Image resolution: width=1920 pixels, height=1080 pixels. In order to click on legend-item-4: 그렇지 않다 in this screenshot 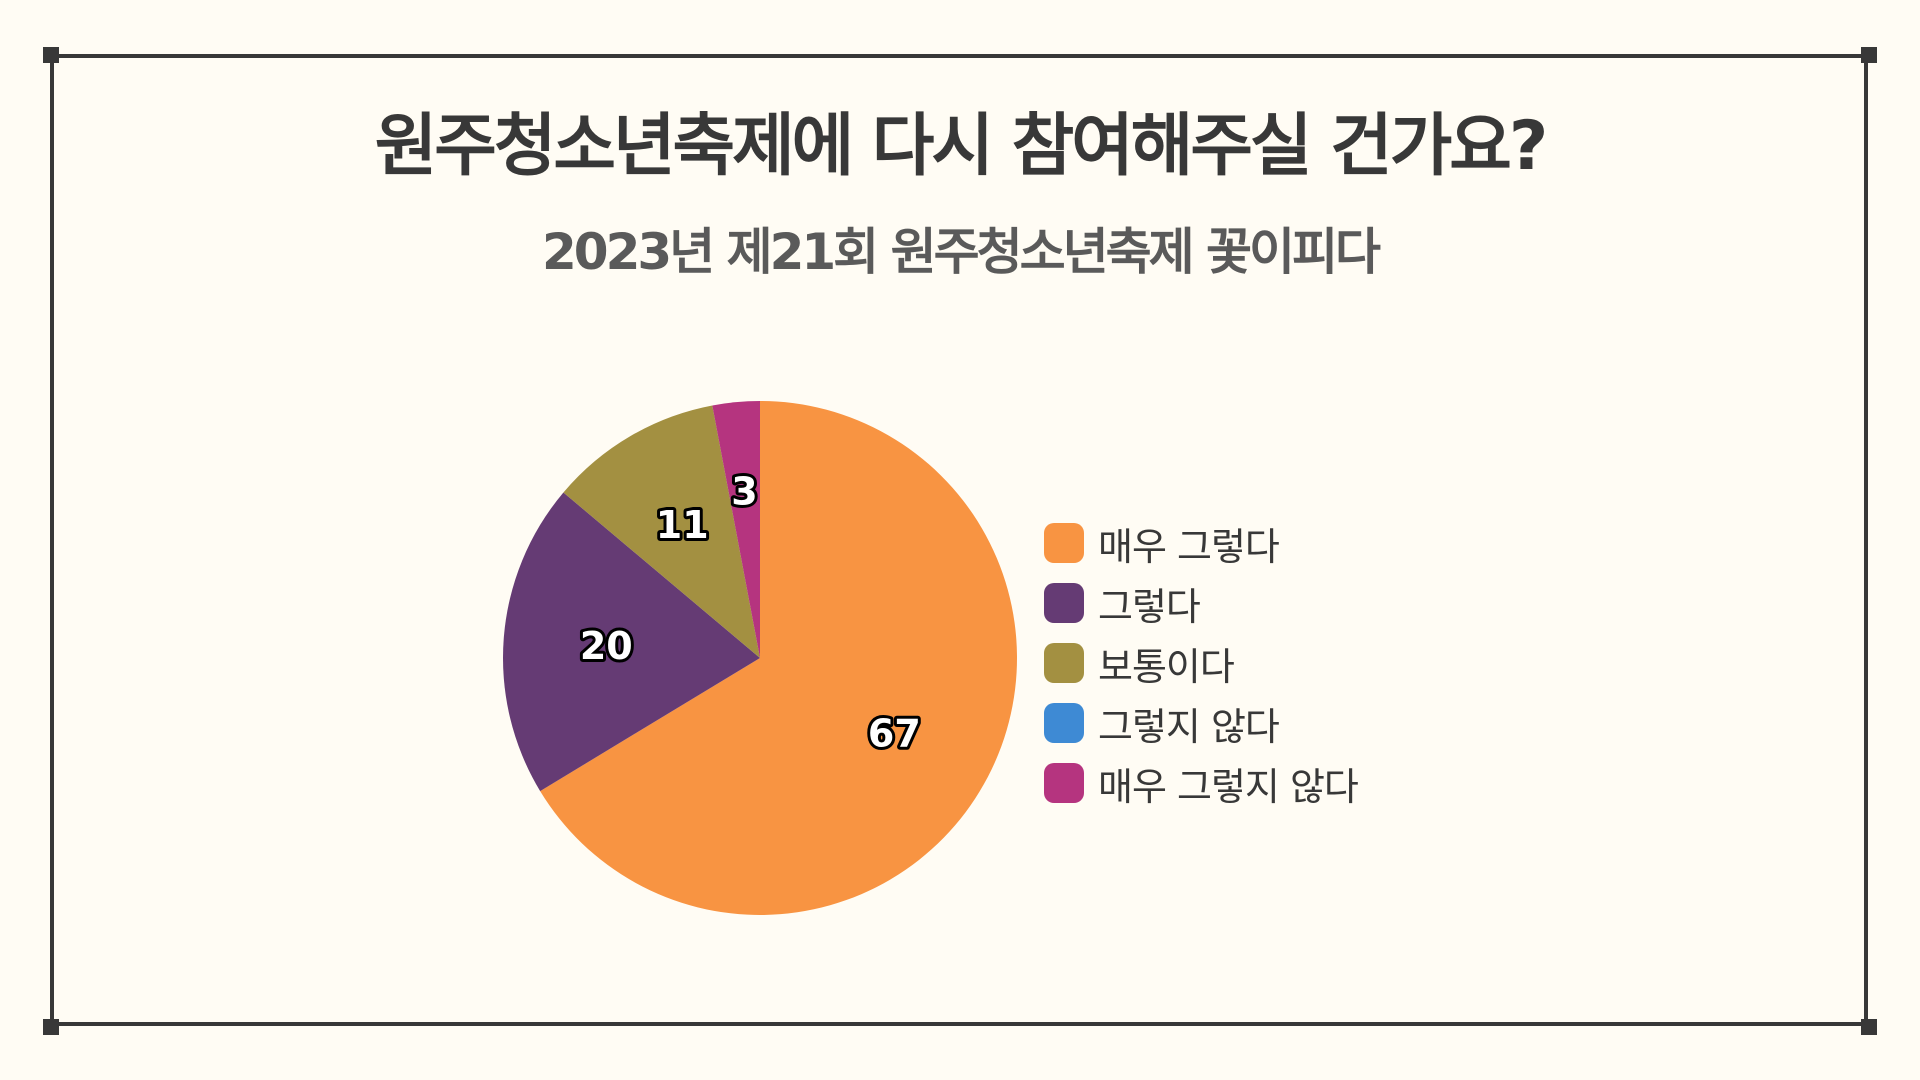, I will do `click(1201, 723)`.